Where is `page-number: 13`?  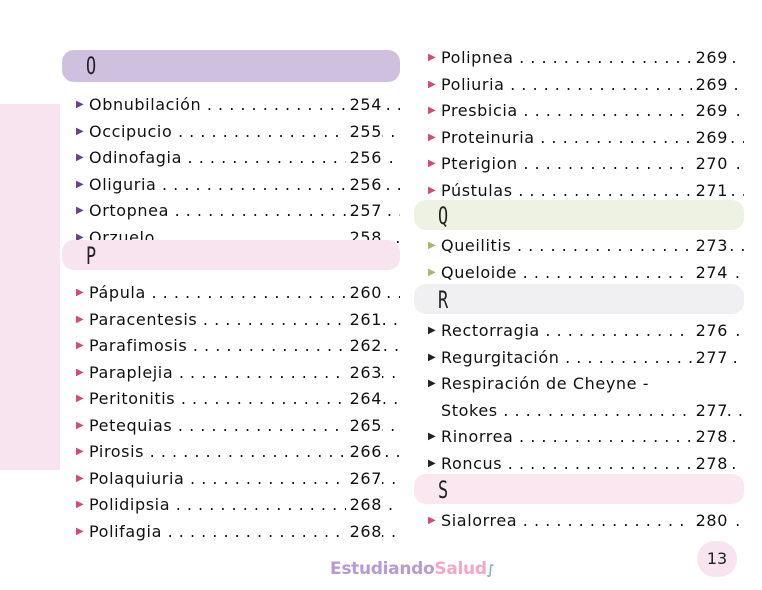 page-number: 13 is located at coordinates (717, 559).